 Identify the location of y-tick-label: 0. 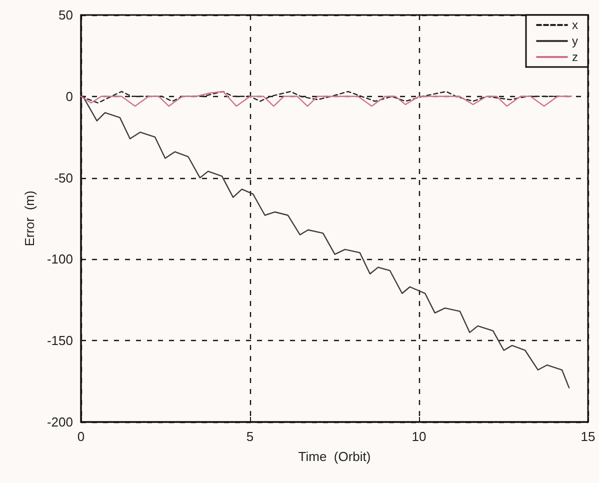
(69, 96).